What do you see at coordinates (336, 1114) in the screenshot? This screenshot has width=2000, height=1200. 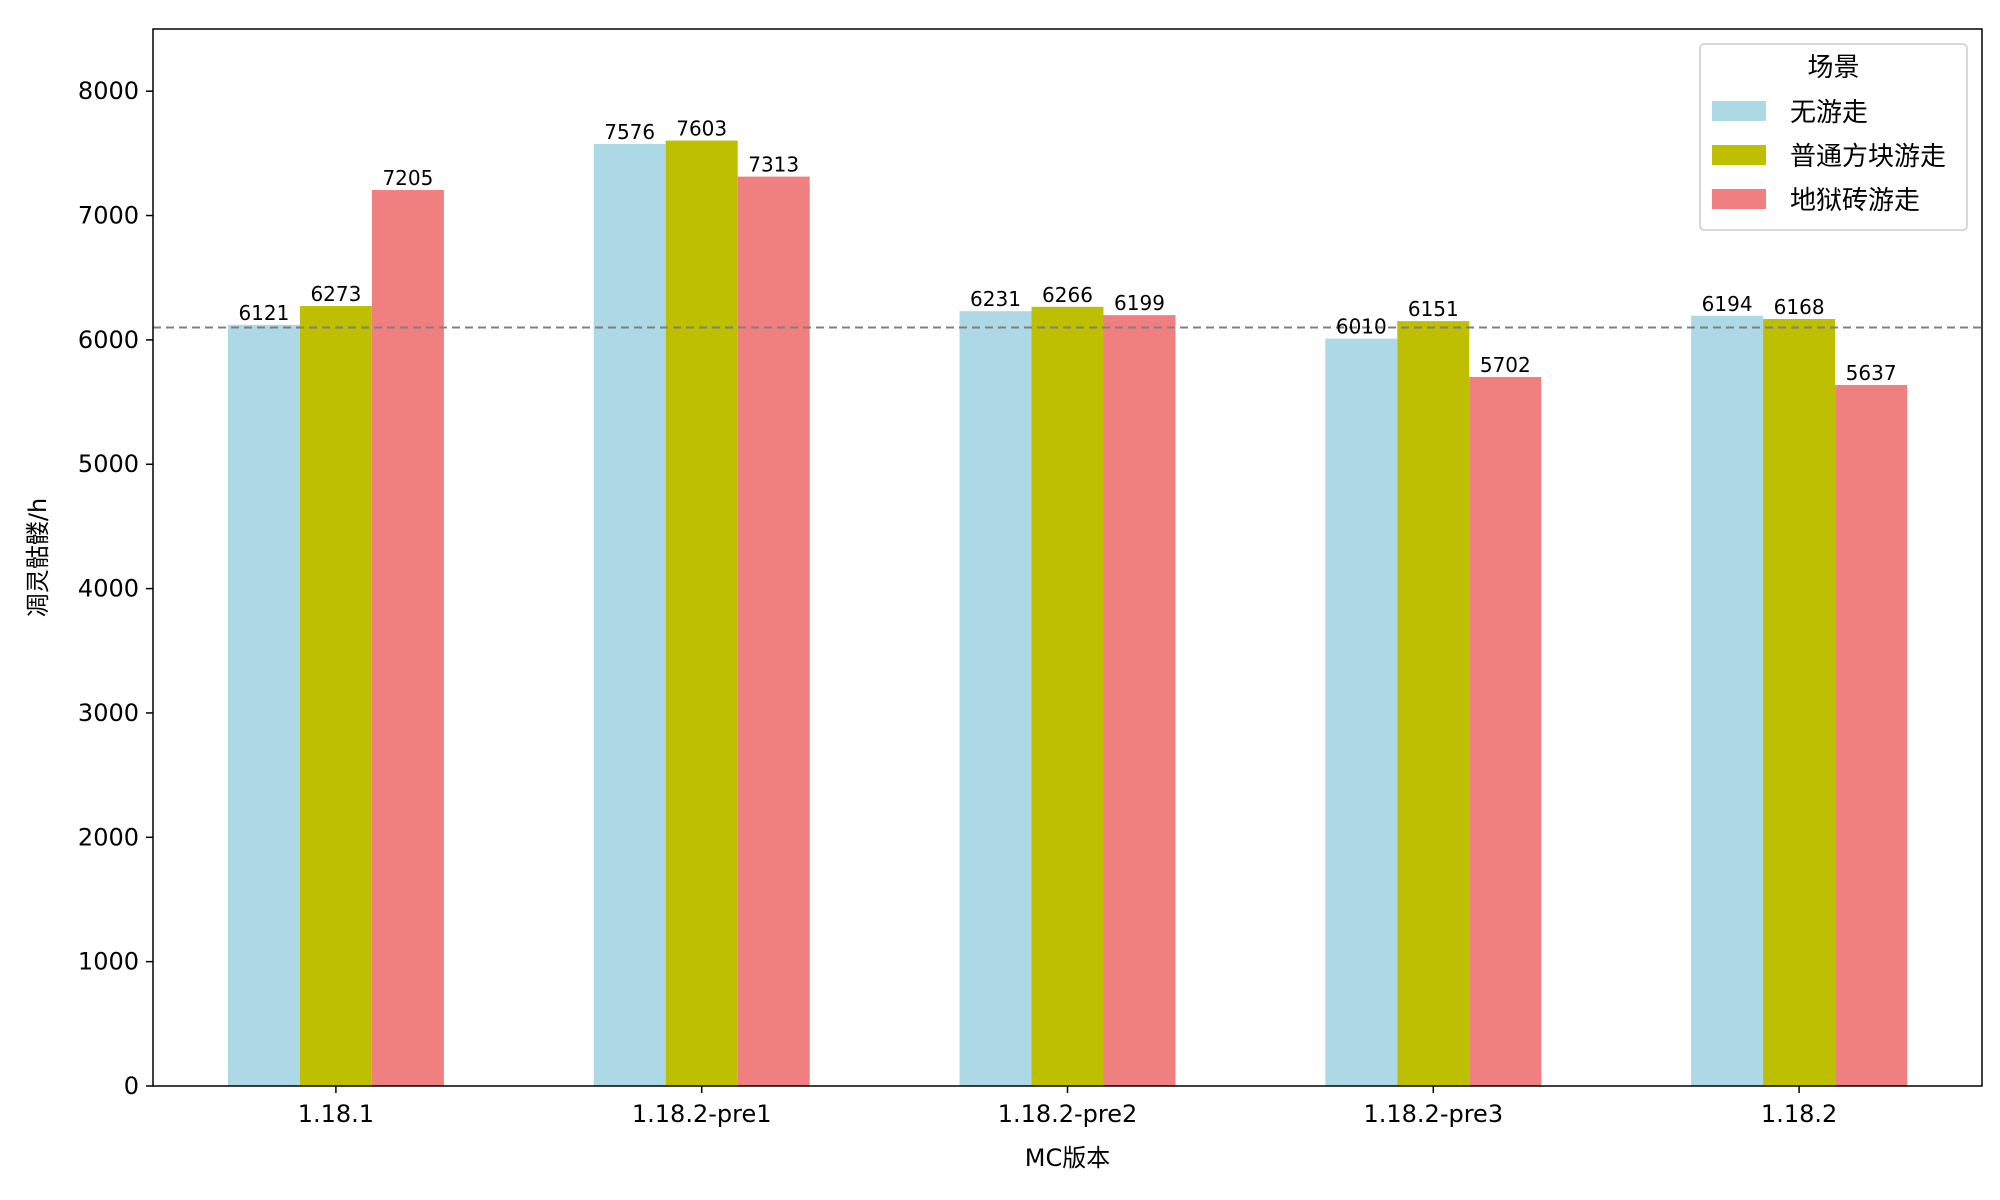 I see `x-tick-label: 1.18.1` at bounding box center [336, 1114].